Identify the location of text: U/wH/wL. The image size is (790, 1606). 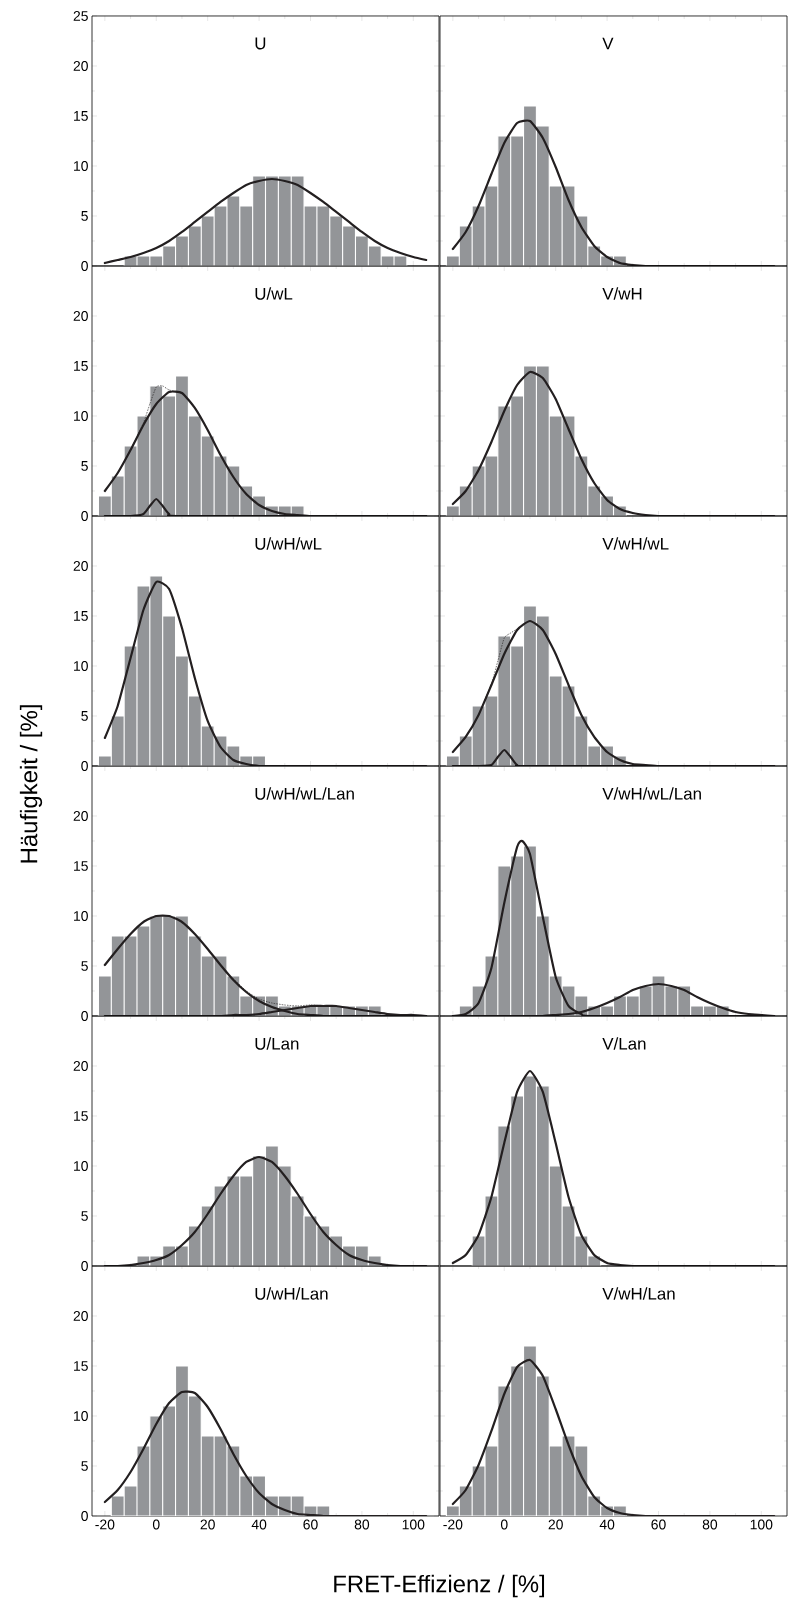
(288, 543).